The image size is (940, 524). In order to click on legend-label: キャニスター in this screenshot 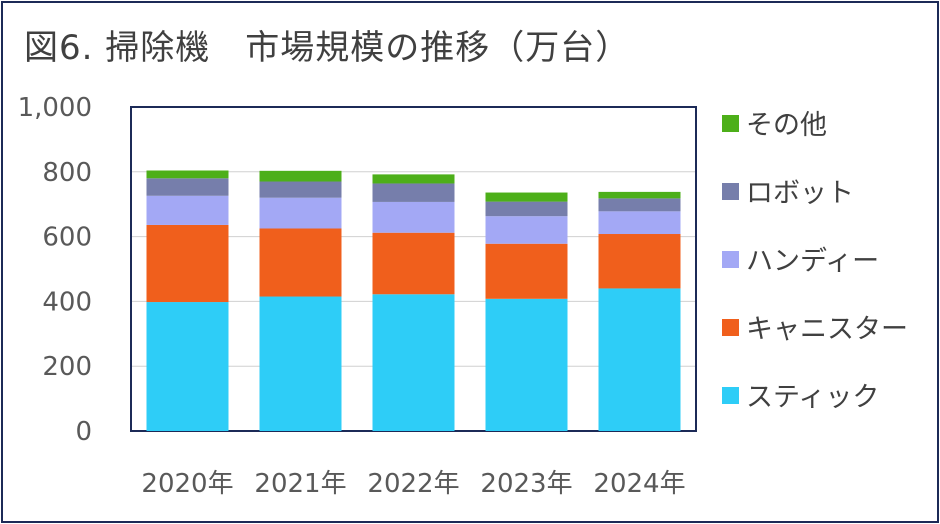, I will do `click(827, 329)`.